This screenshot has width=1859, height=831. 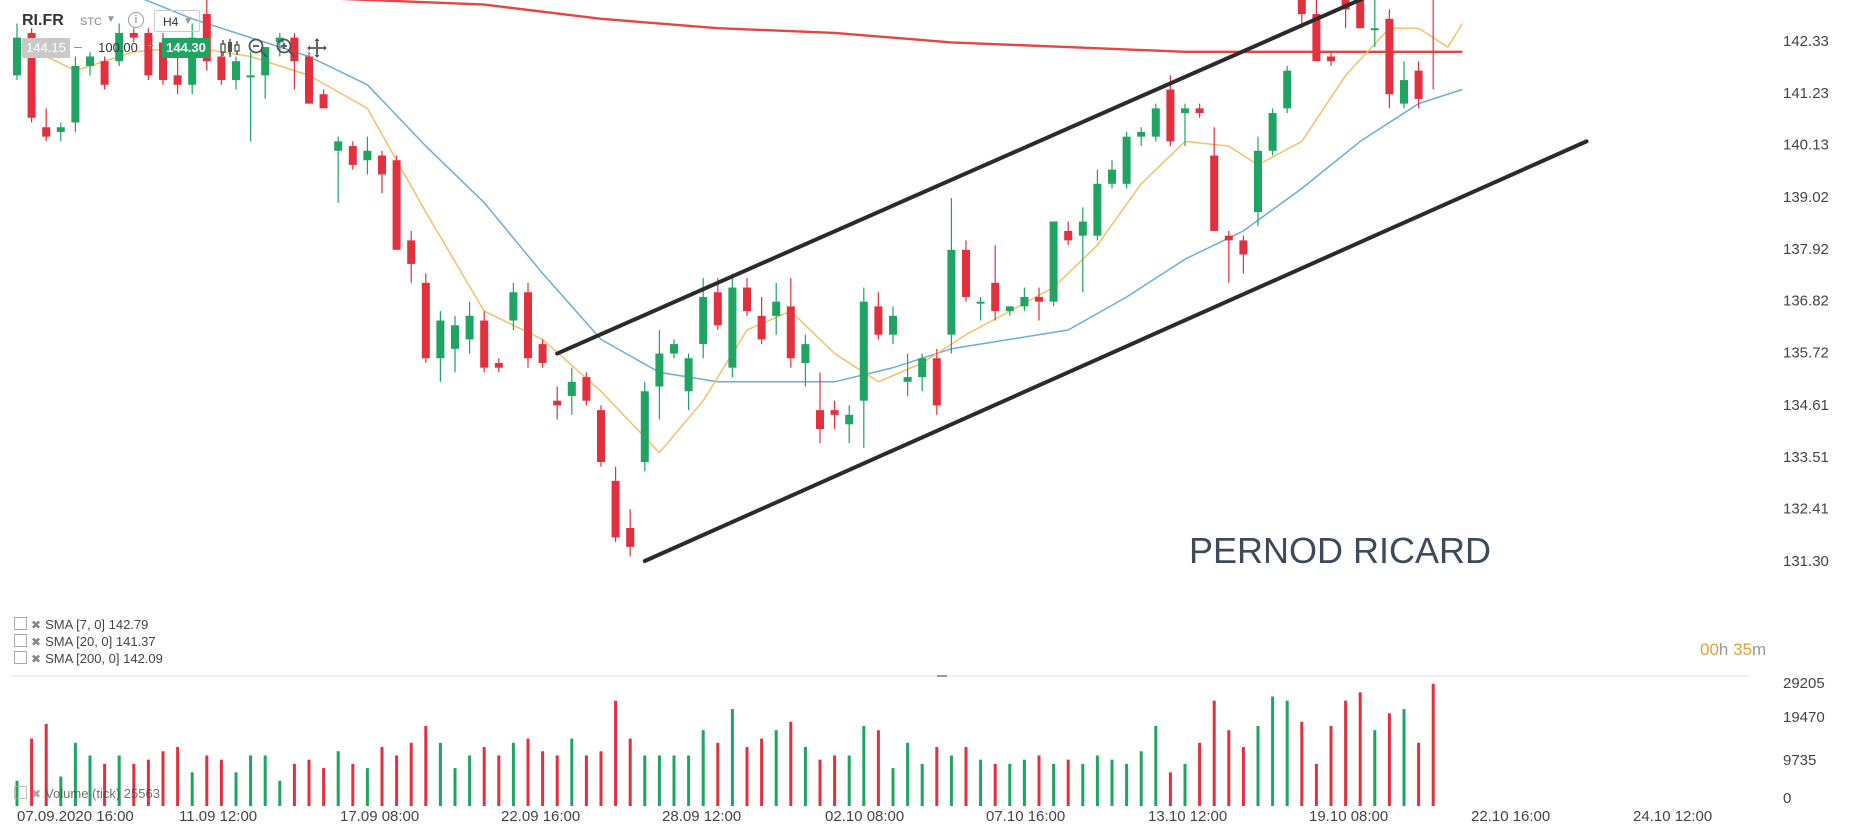 What do you see at coordinates (102, 793) in the screenshot?
I see `indicator-label: Volume (tick) 25563` at bounding box center [102, 793].